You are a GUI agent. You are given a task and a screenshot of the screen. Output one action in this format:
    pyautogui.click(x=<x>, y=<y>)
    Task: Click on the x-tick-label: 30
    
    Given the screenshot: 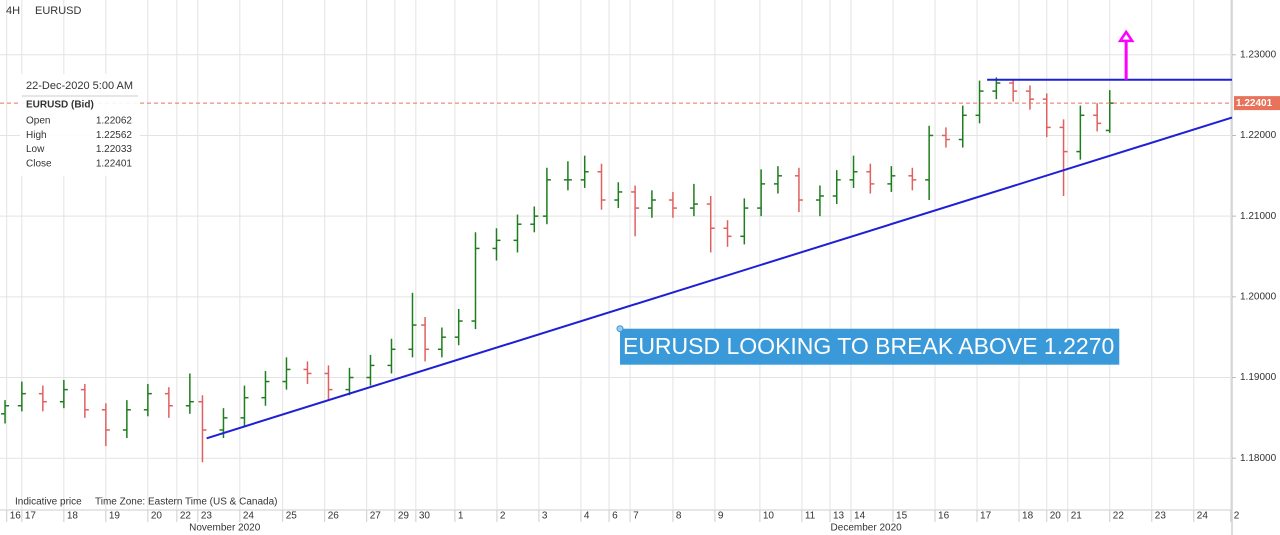 What is the action you would take?
    pyautogui.click(x=425, y=516)
    